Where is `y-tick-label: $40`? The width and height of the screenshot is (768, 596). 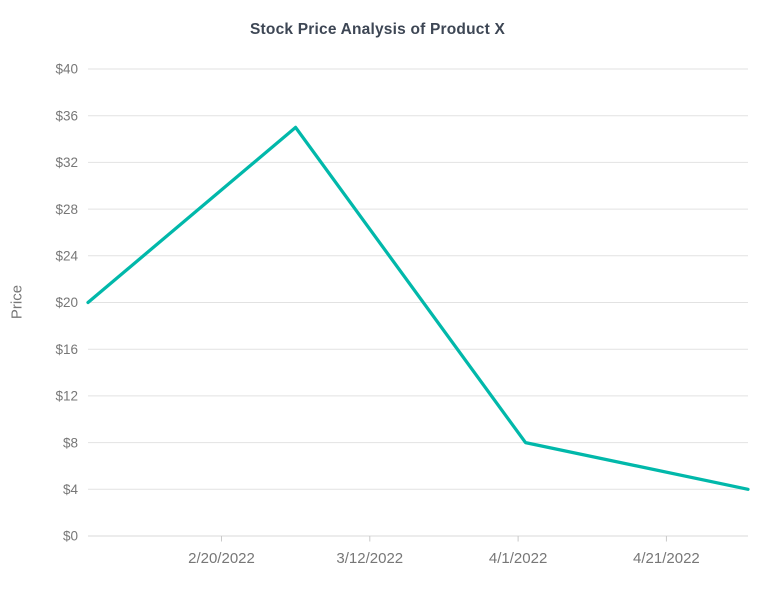 y-tick-label: $40 is located at coordinates (66, 69).